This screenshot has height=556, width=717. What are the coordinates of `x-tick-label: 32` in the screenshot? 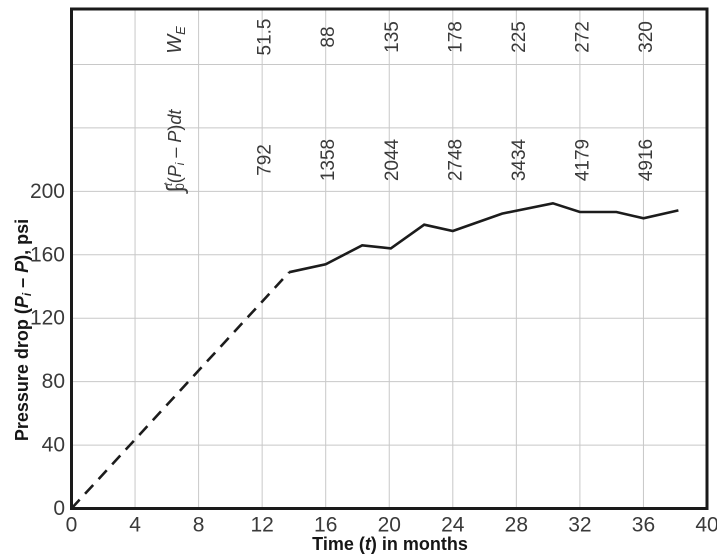 It's located at (579, 525).